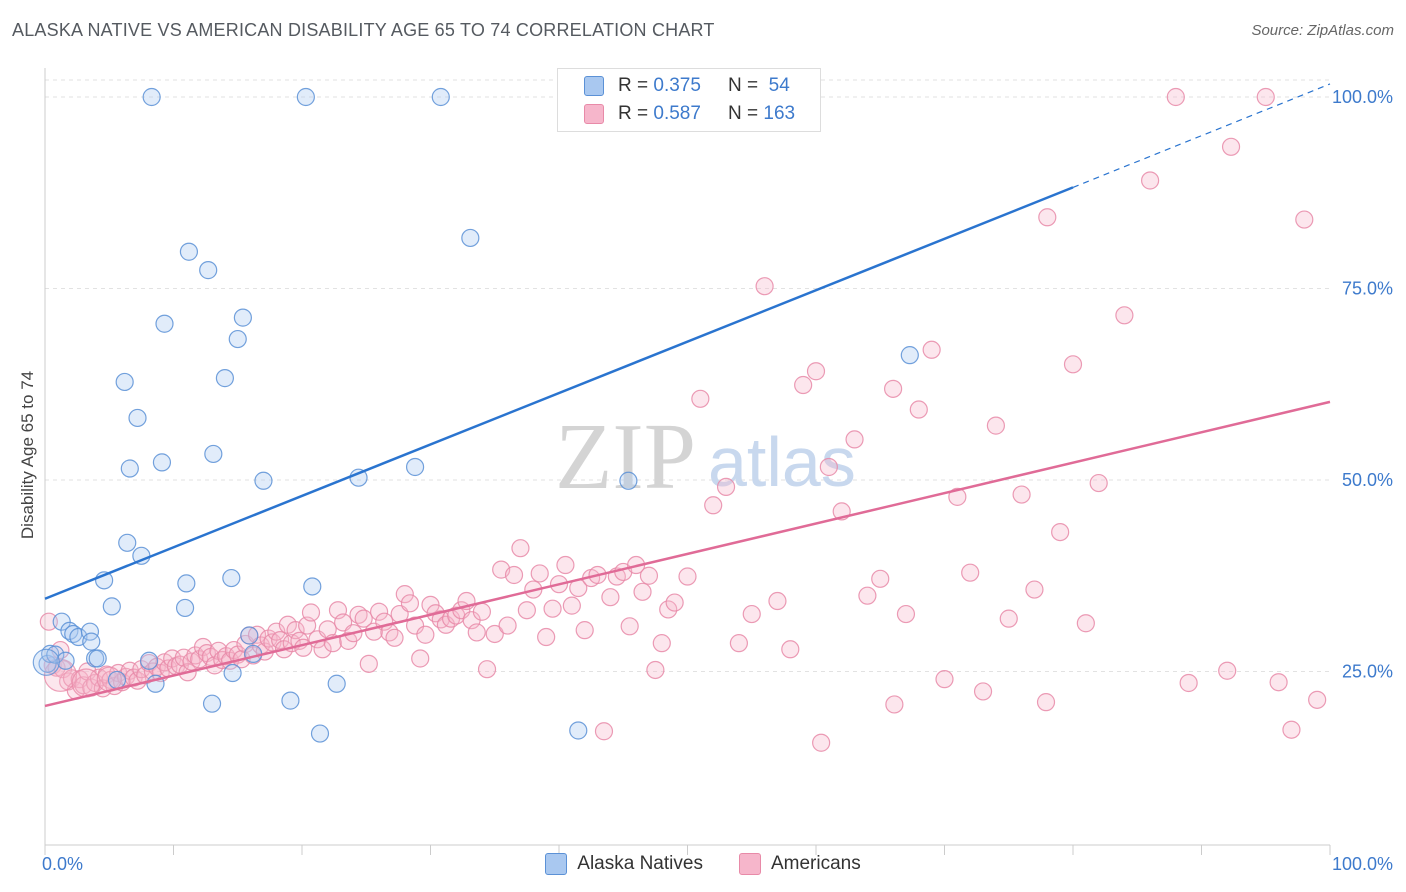  I want to click on legend-r-value: 0.375, so click(677, 85).